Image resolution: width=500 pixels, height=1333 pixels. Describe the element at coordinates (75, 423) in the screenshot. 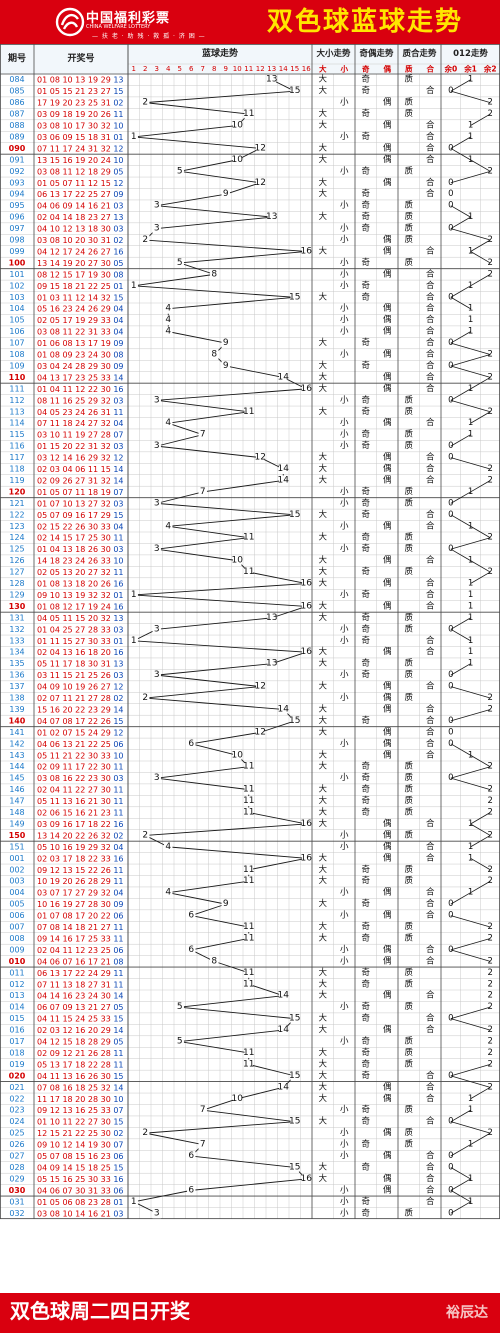

I see `red-balls: 07 11 18 24 27 32` at that location.